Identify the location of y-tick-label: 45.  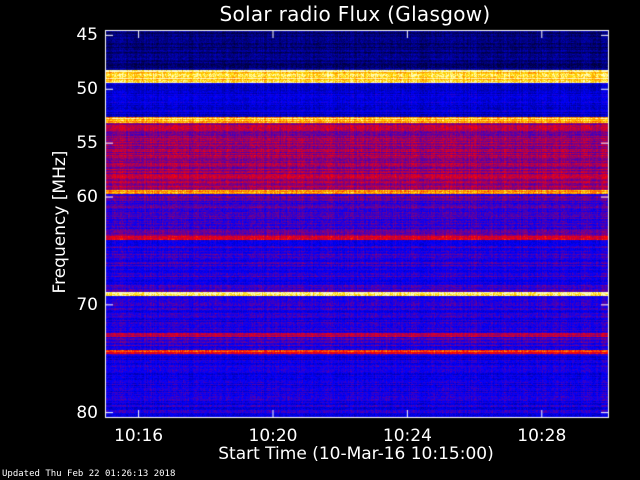
(87, 35).